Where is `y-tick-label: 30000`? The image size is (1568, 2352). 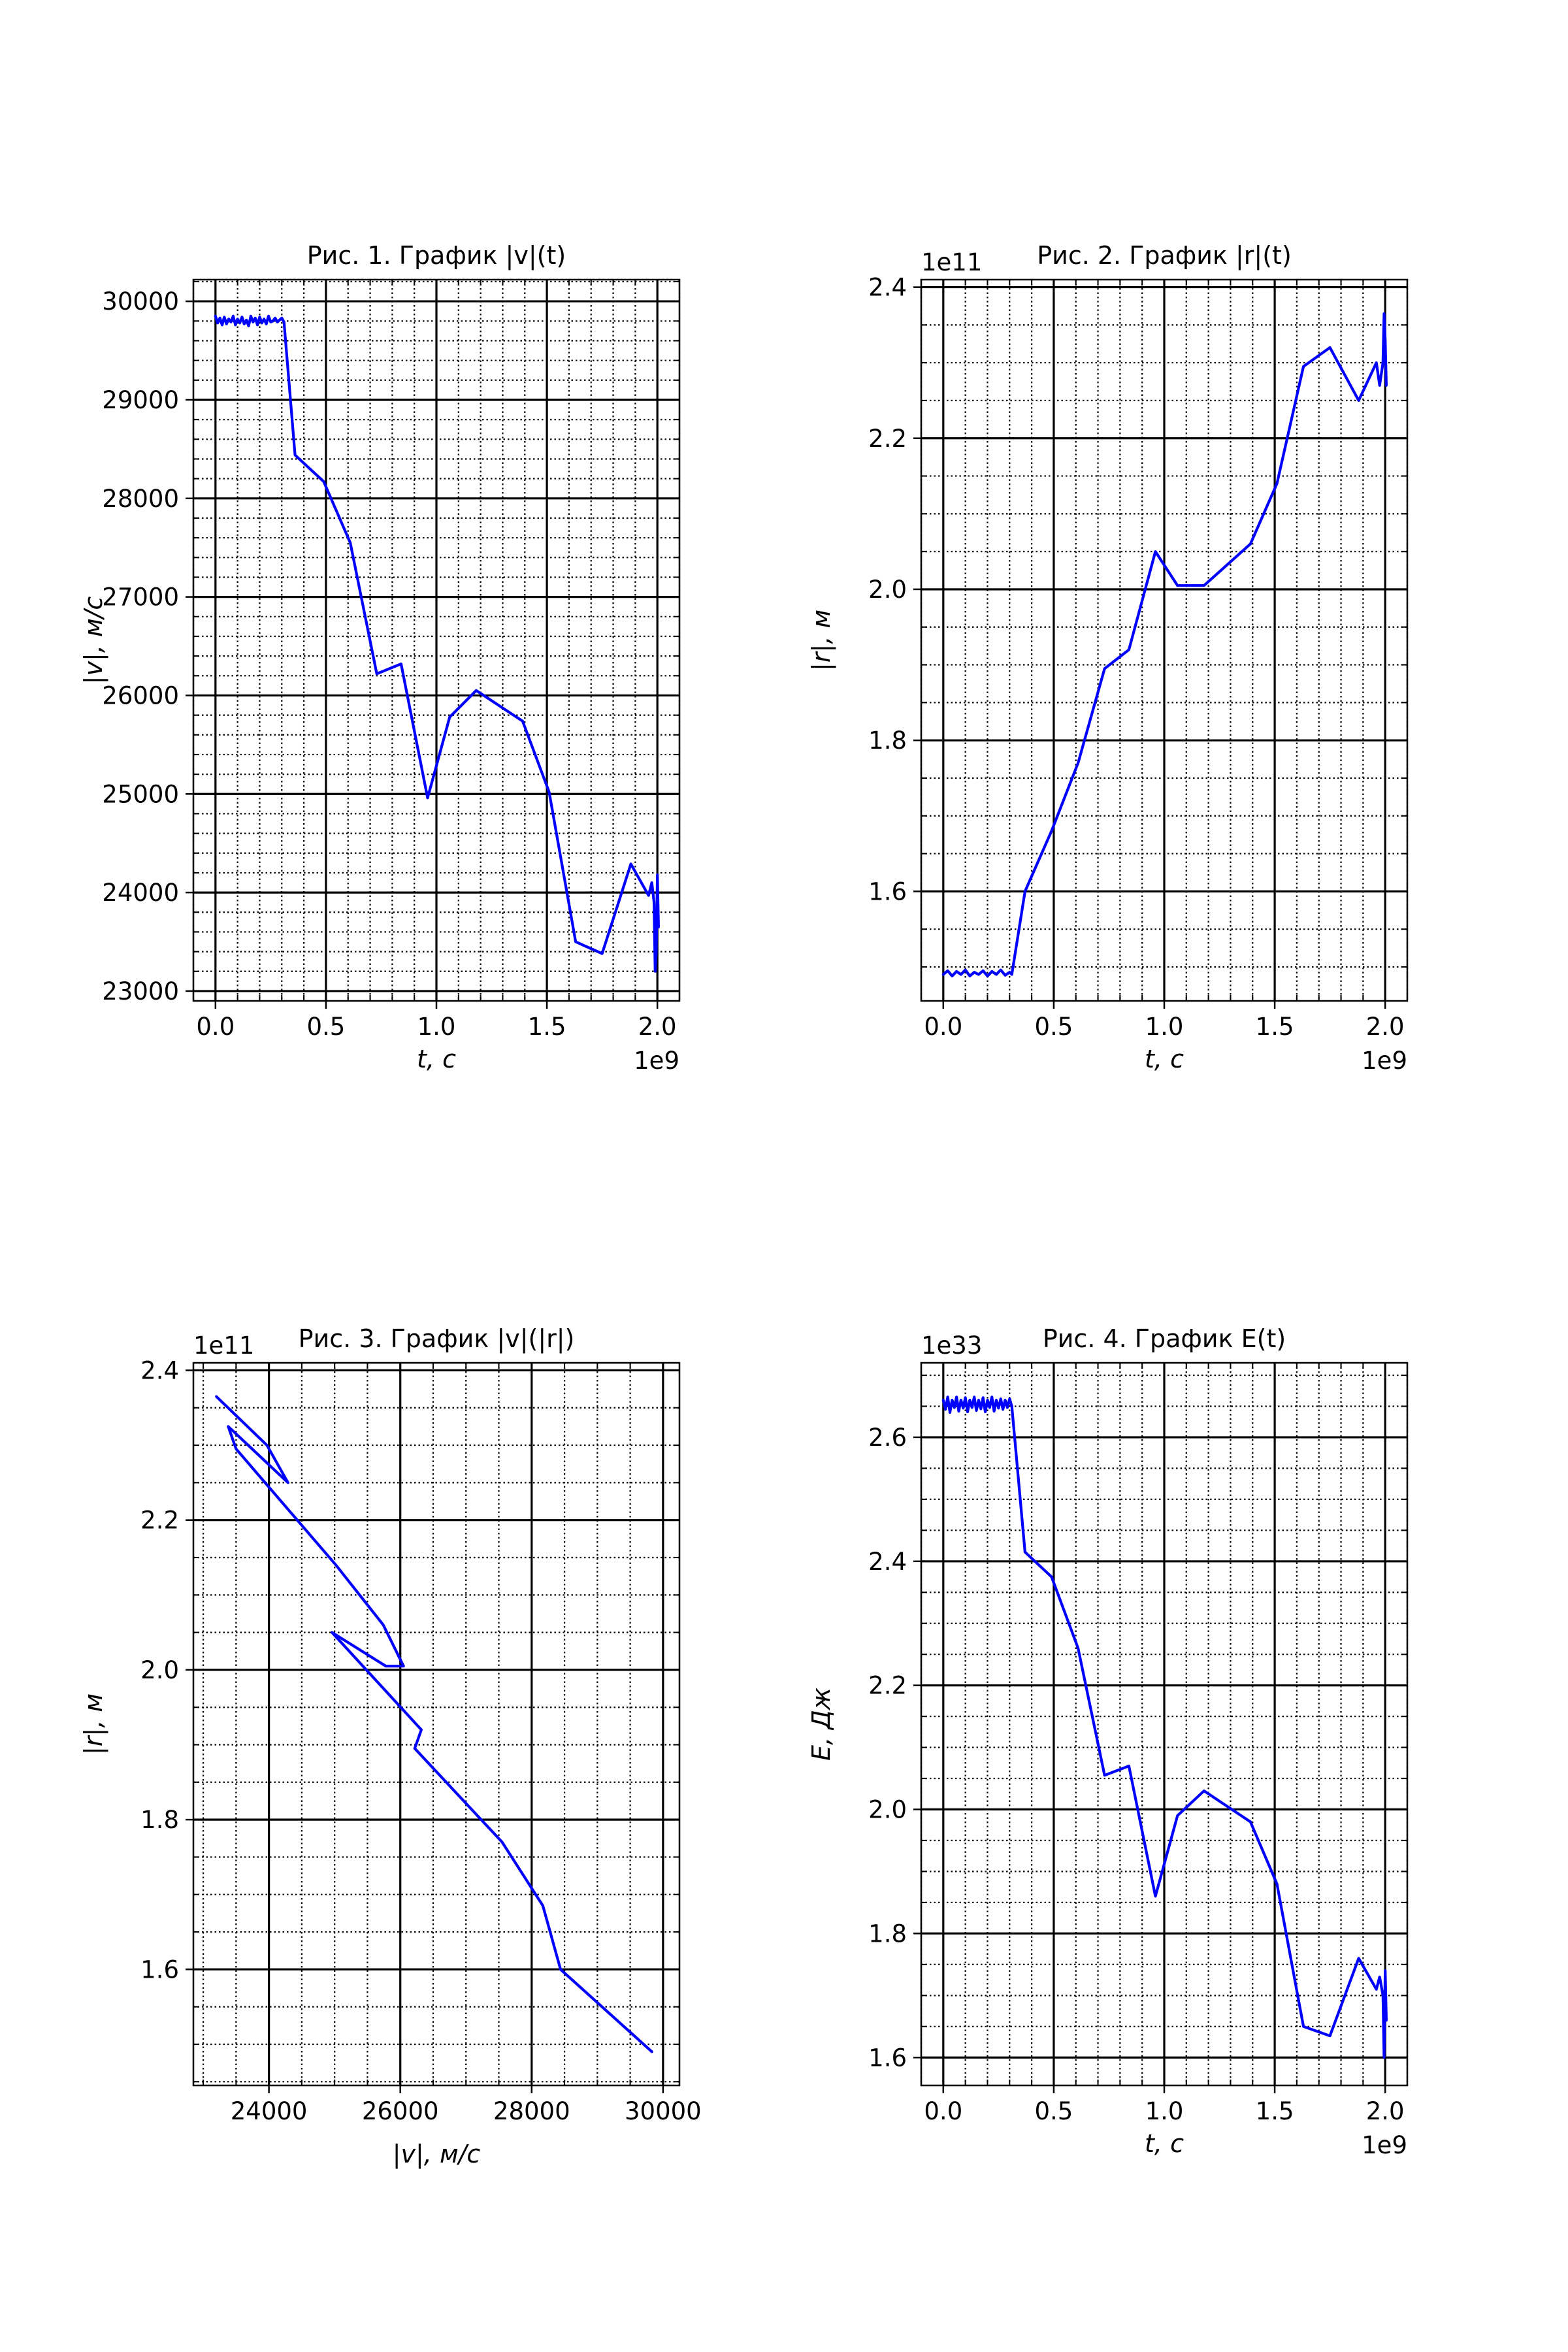
y-tick-label: 30000 is located at coordinates (140, 301).